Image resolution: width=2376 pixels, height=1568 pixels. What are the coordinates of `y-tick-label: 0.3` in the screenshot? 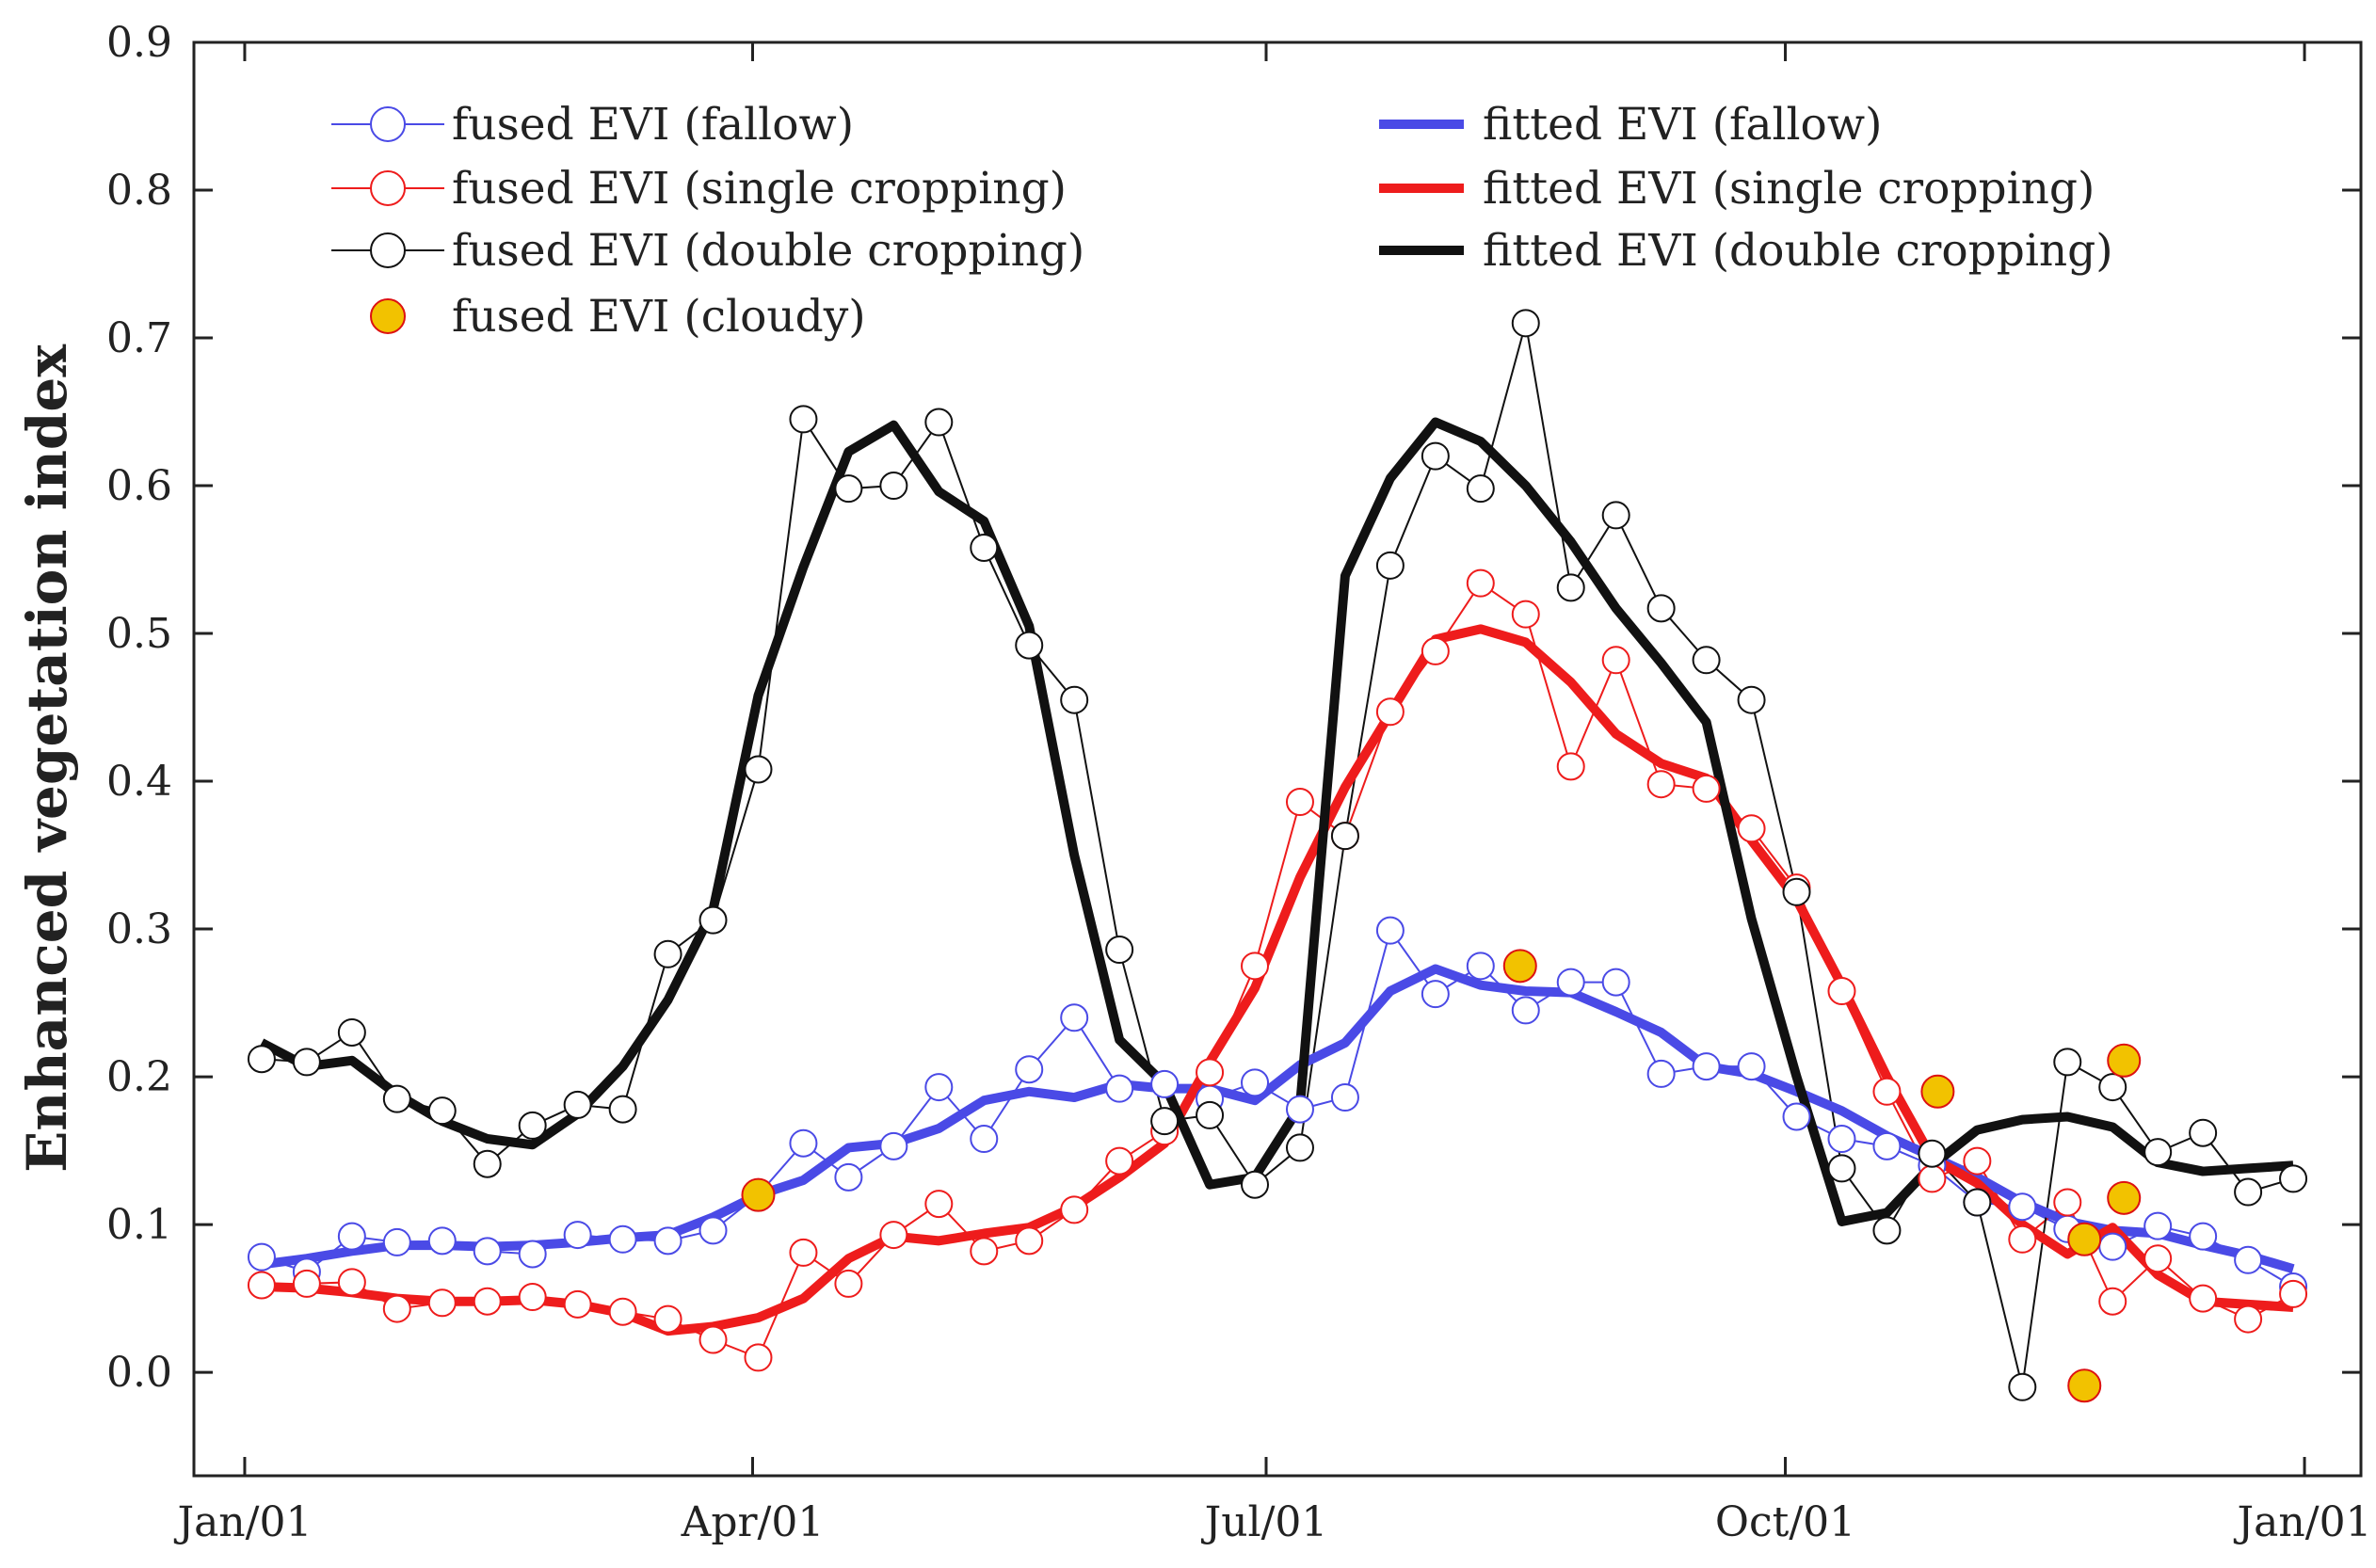 It's located at (139, 929).